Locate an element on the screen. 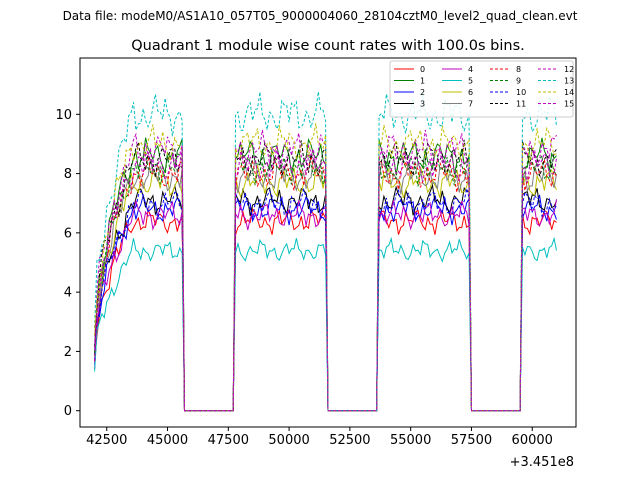  x-offset-label: +3.451e8 is located at coordinates (542, 462).